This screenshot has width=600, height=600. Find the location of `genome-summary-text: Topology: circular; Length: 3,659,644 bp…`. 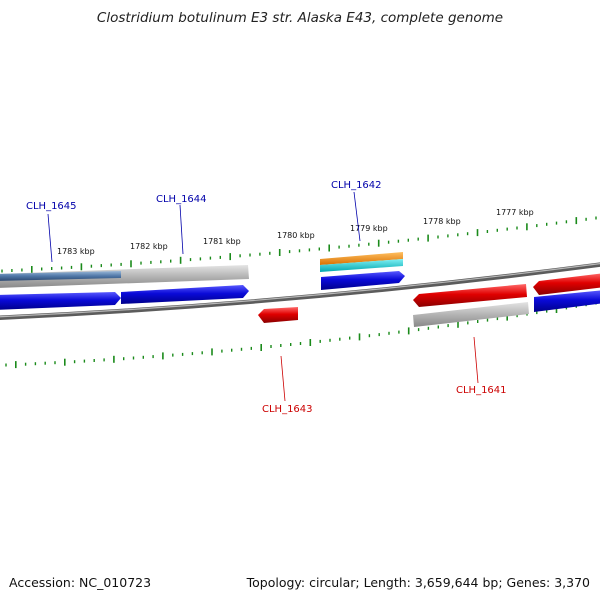

genome-summary-text: Topology: circular; Length: 3,659,644 bp… is located at coordinates (418, 582).